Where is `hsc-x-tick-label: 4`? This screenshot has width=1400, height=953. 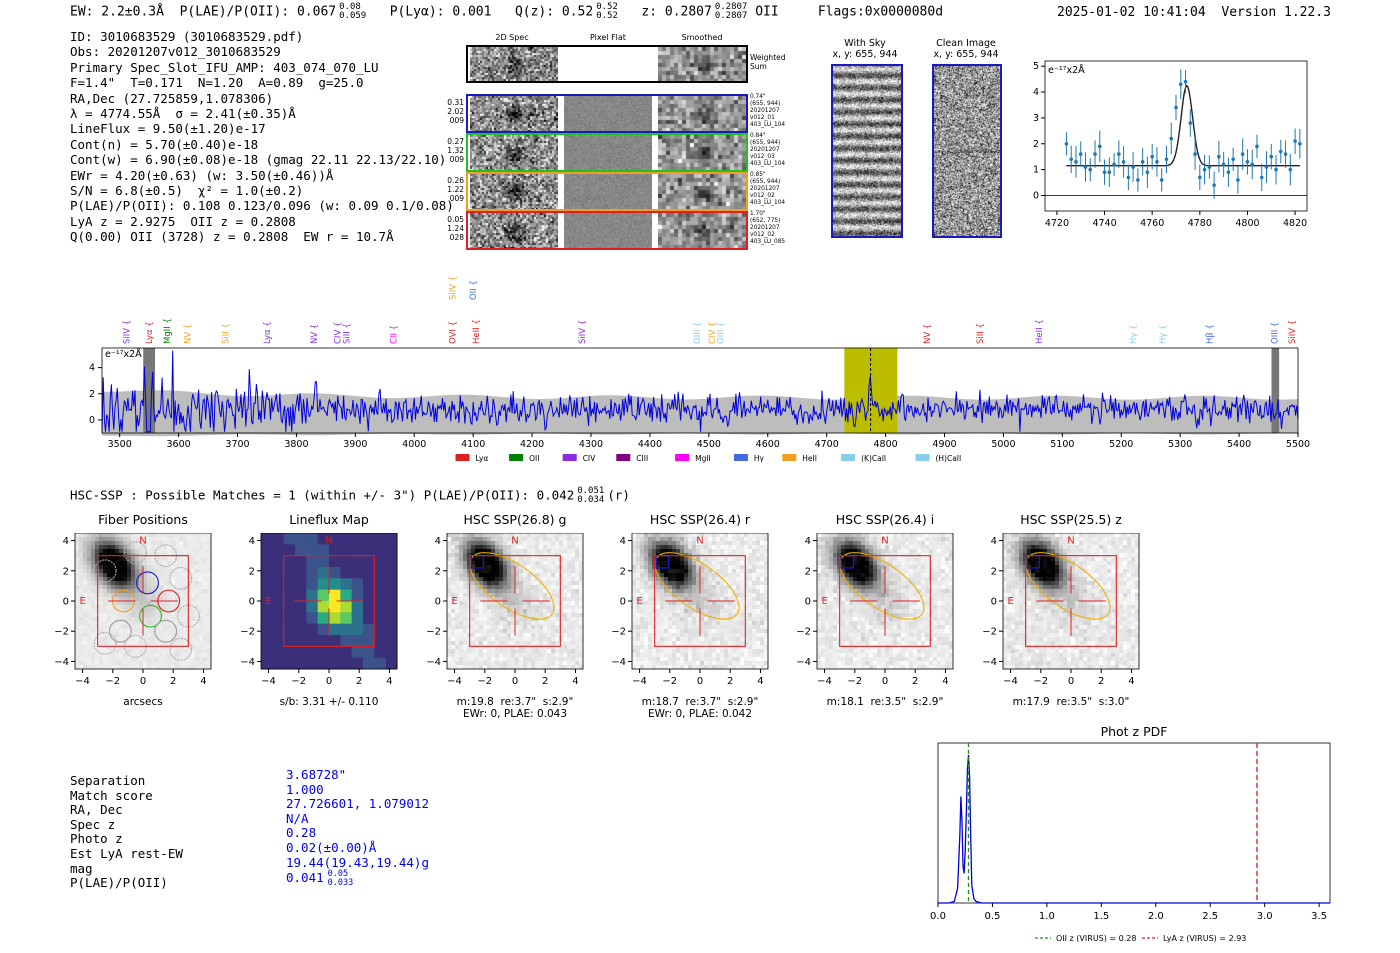 hsc-x-tick-label: 4 is located at coordinates (575, 681).